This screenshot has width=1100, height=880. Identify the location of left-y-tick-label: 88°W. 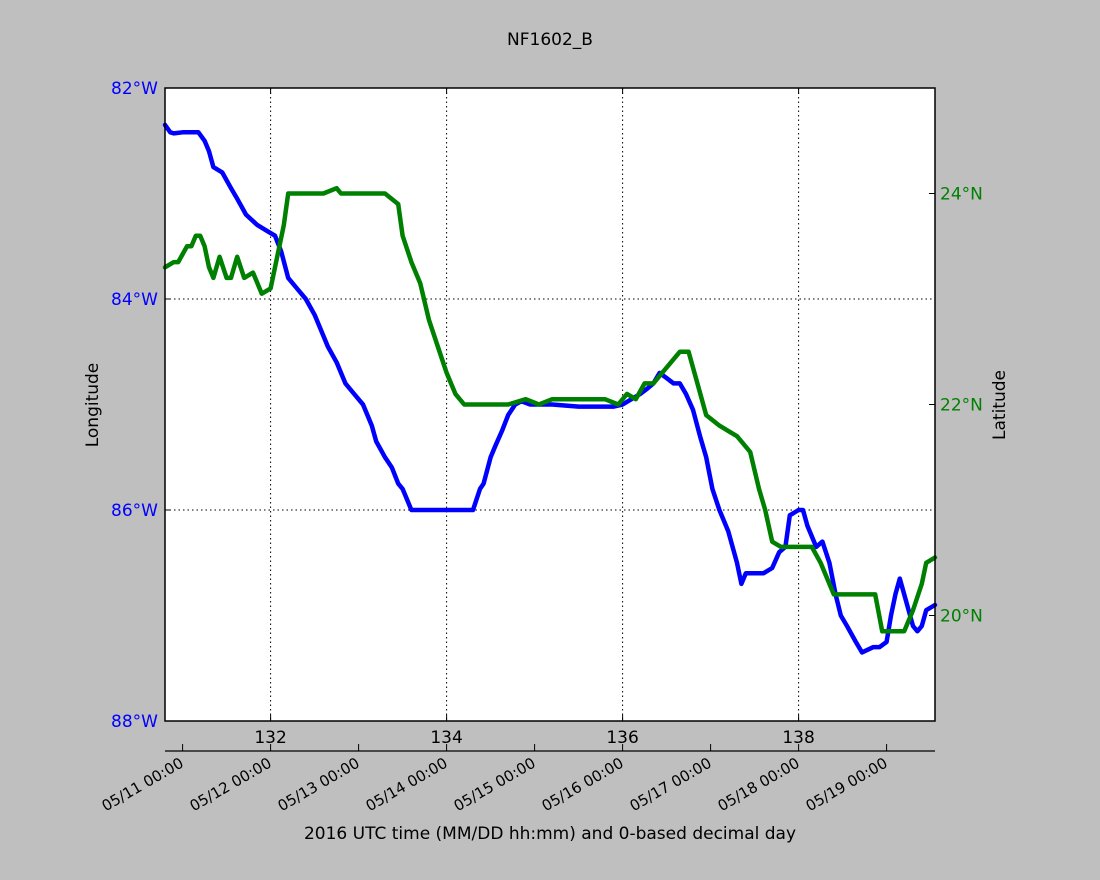
(134, 722).